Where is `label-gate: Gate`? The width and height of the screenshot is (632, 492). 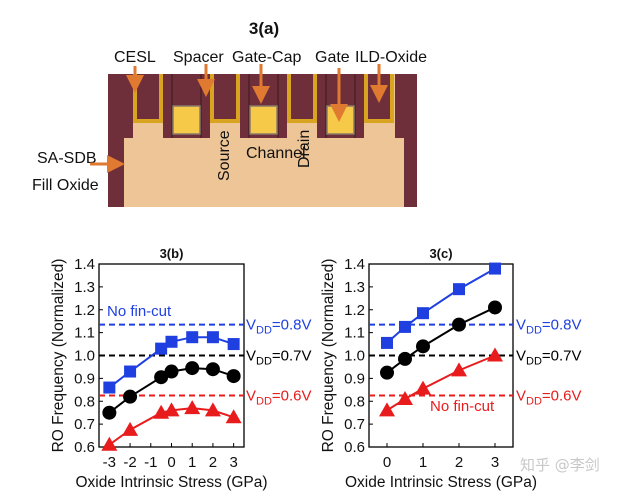
label-gate: Gate is located at coordinates (332, 57).